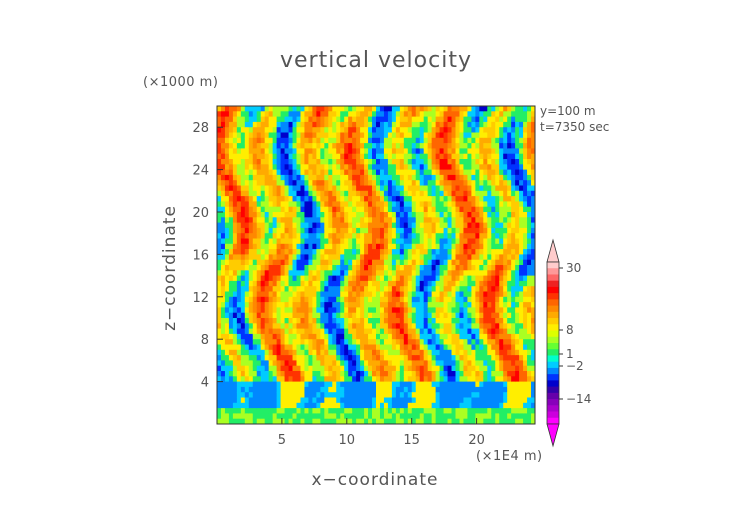 The height and width of the screenshot is (532, 752). Describe the element at coordinates (347, 440) in the screenshot. I see `x-tick-label: 10` at that location.